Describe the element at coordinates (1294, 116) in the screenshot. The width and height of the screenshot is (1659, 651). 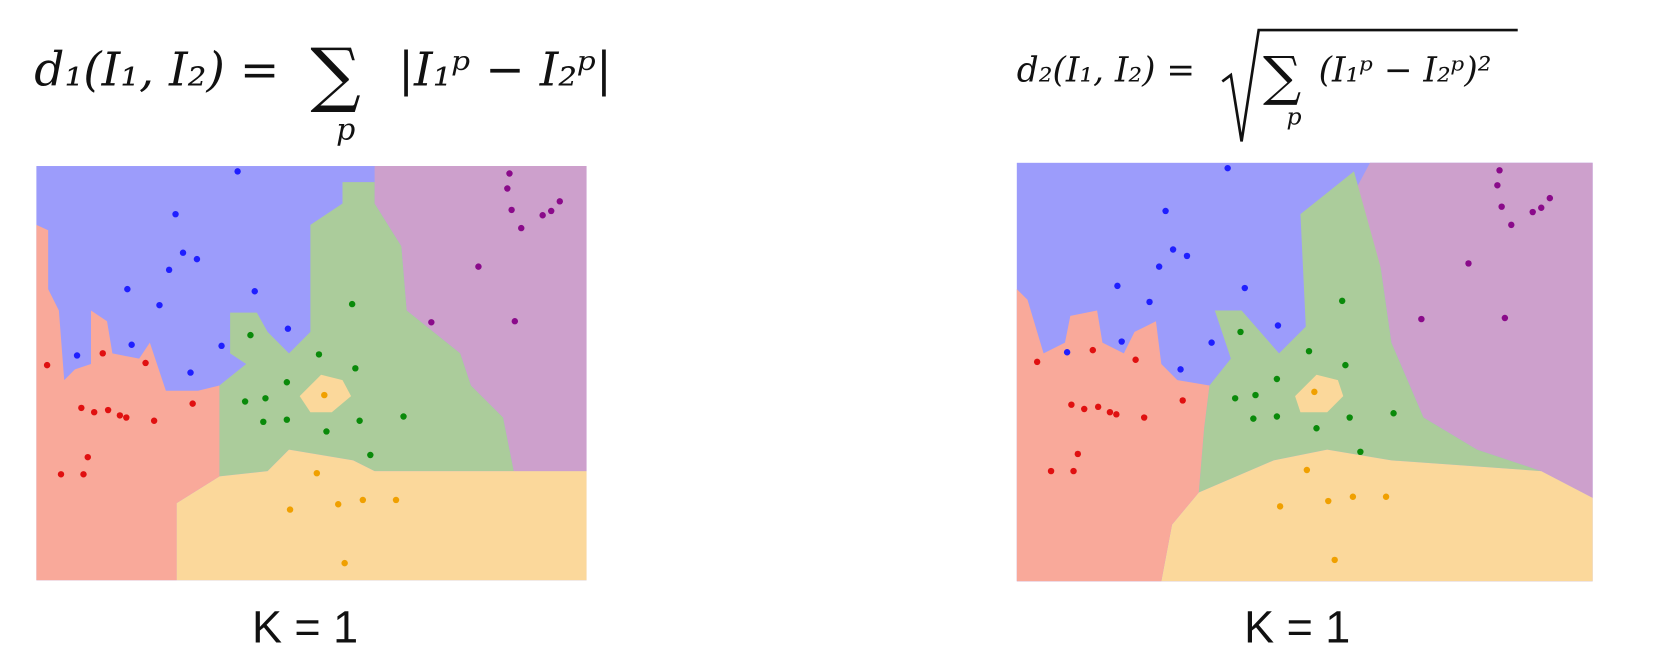
I see `formula-index: p` at that location.